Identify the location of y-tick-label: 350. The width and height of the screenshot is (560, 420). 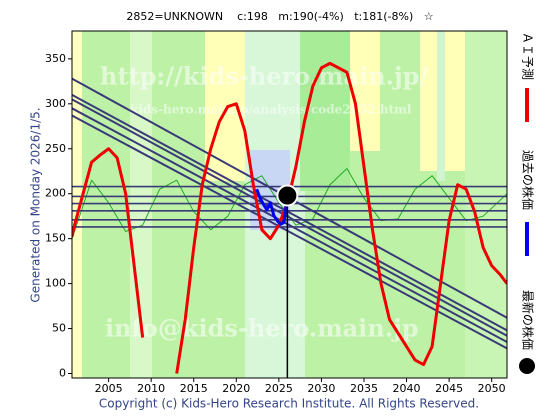
(55, 58).